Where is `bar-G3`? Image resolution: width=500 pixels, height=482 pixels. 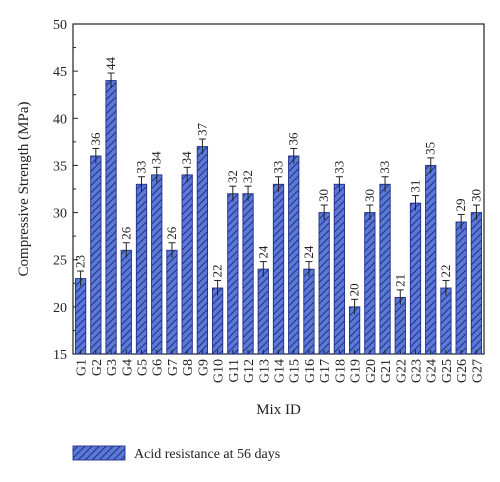
bar-G3 is located at coordinates (111, 217).